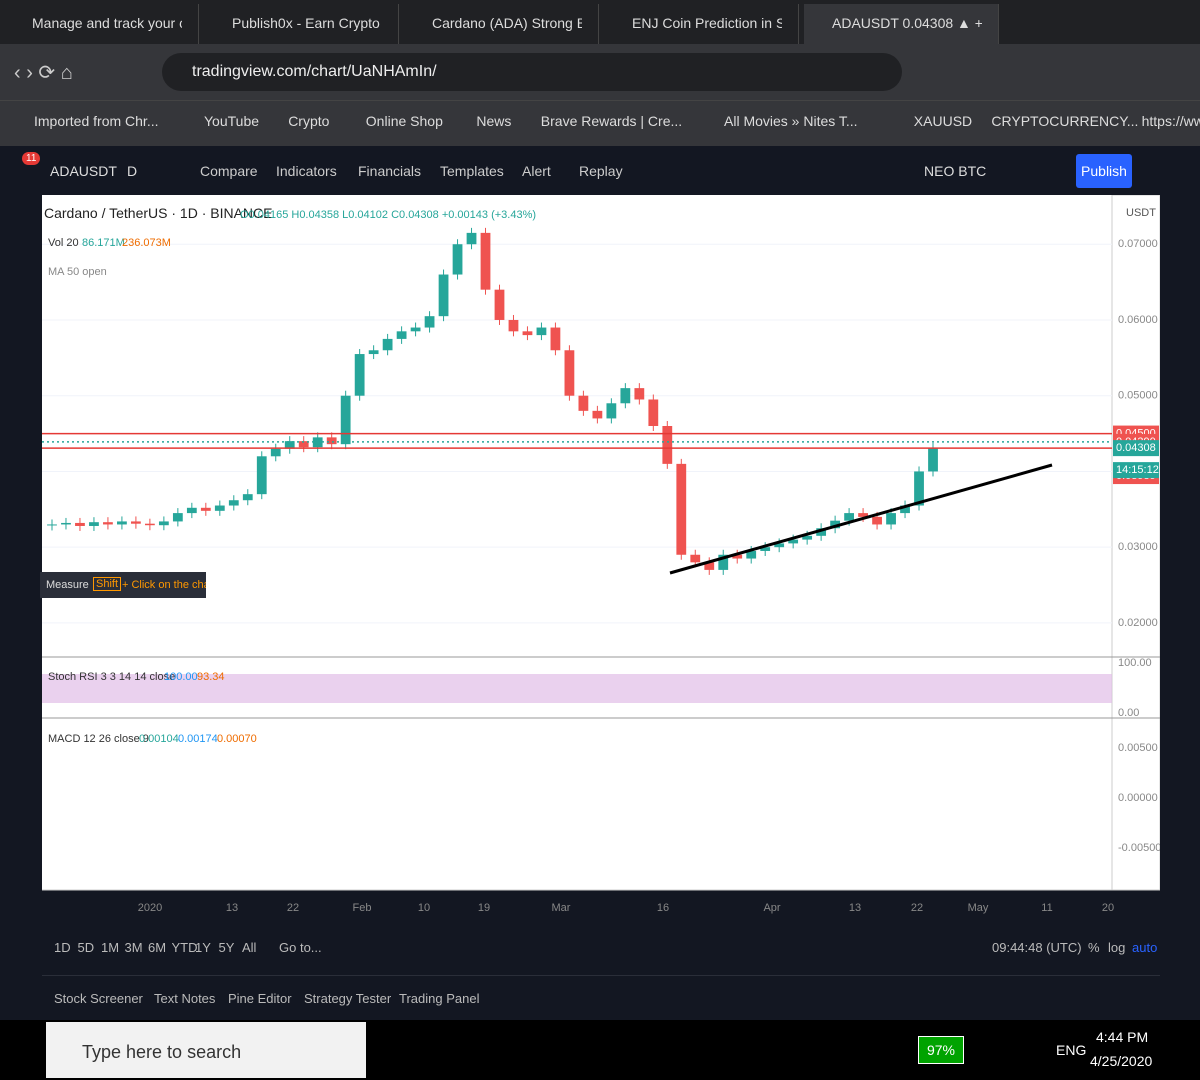 Image resolution: width=1200 pixels, height=1080 pixels. What do you see at coordinates (1136, 470) in the screenshot?
I see `countdown-tag` at bounding box center [1136, 470].